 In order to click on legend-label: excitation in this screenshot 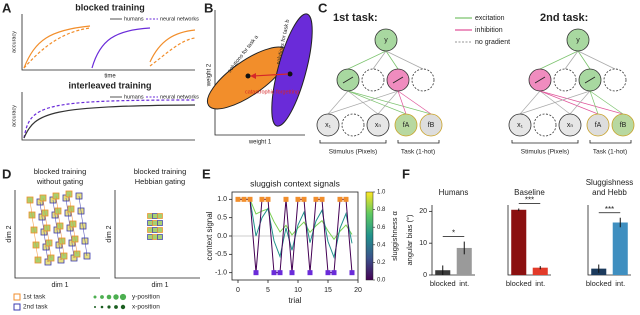, I will do `click(490, 18)`.